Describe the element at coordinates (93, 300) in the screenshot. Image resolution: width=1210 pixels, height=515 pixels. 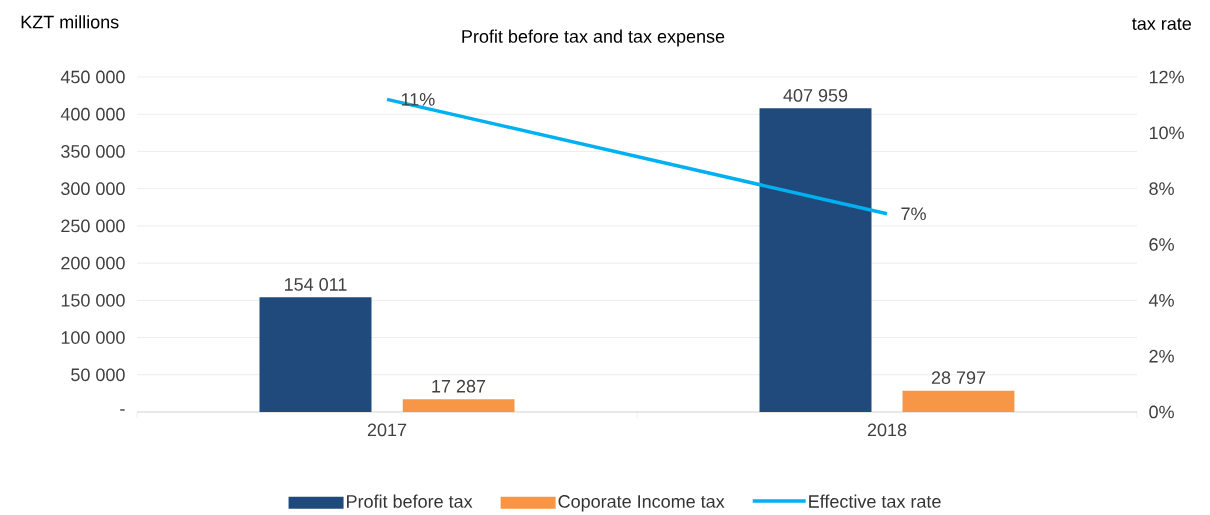
I see `y-tick-label: 150 000` at that location.